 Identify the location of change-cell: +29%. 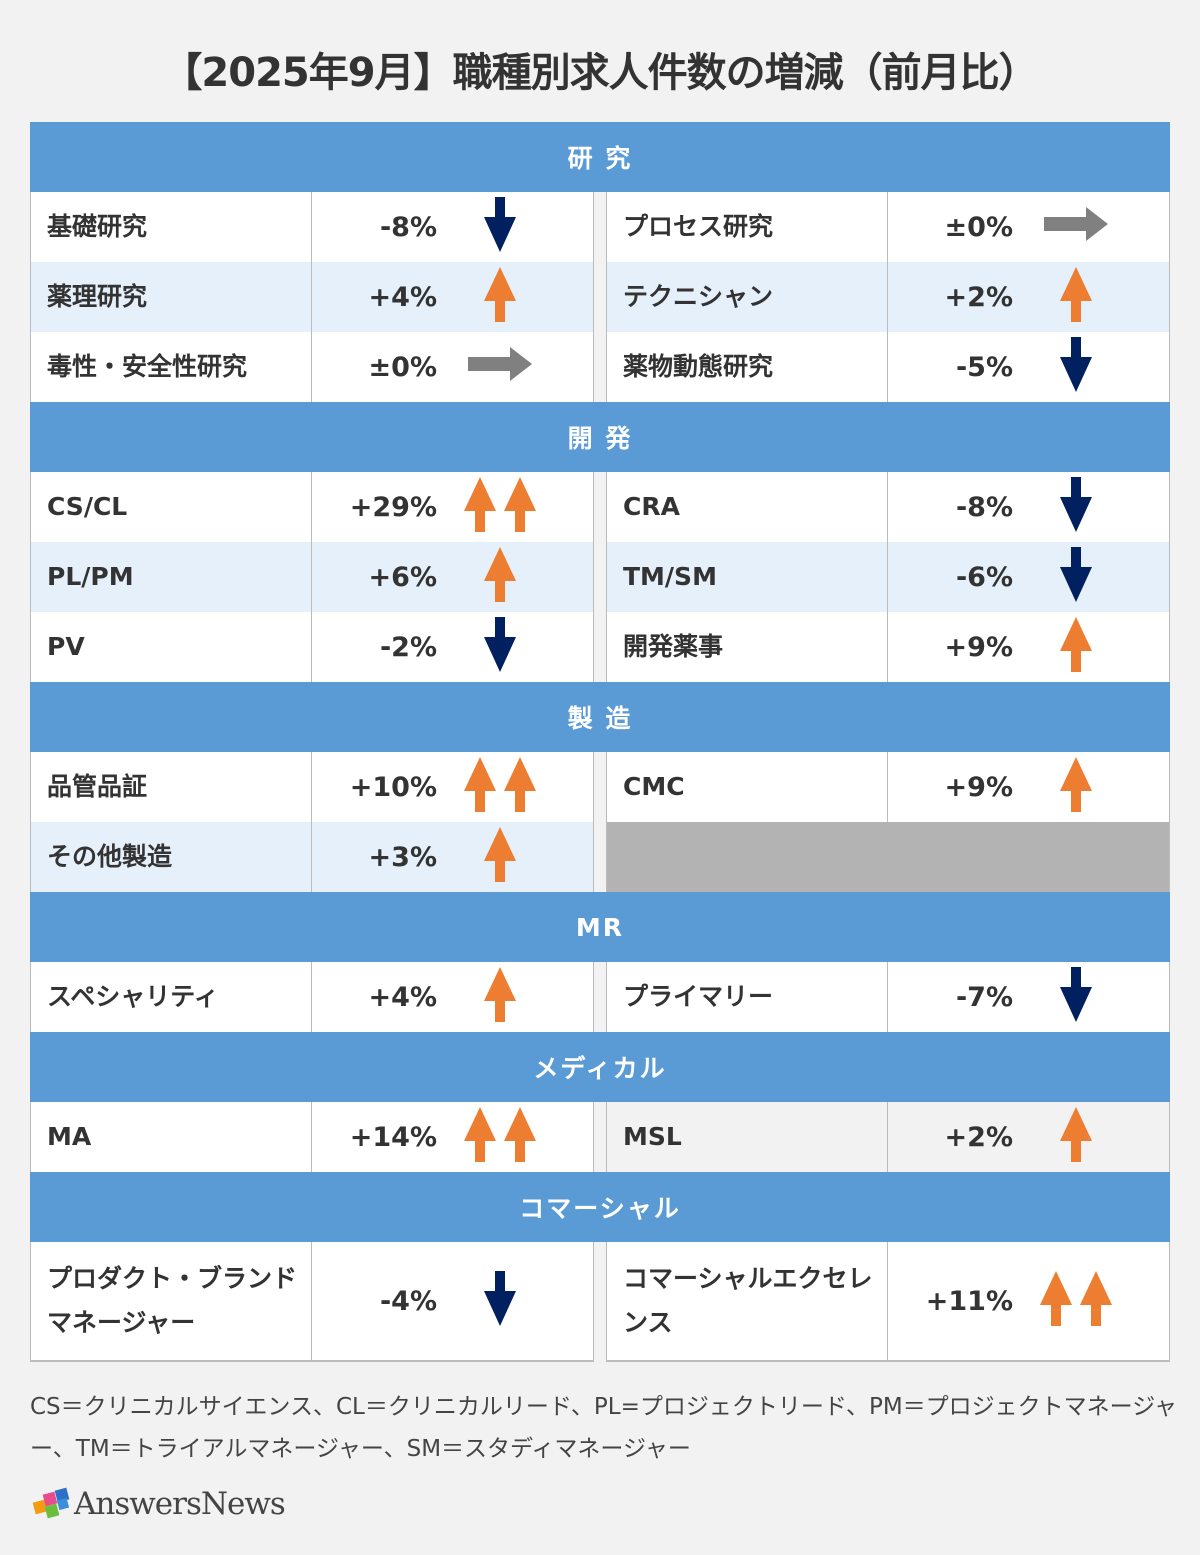
(452, 507).